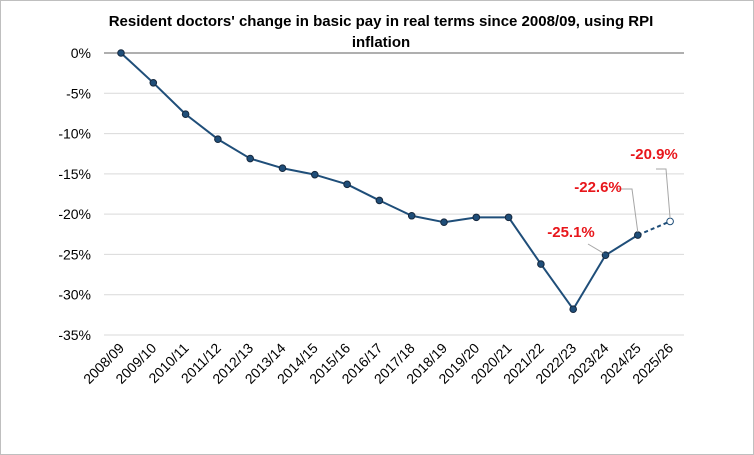 This screenshot has height=455, width=754. I want to click on annotations: -25.1% -22.6% -20.9%, so click(612, 200).